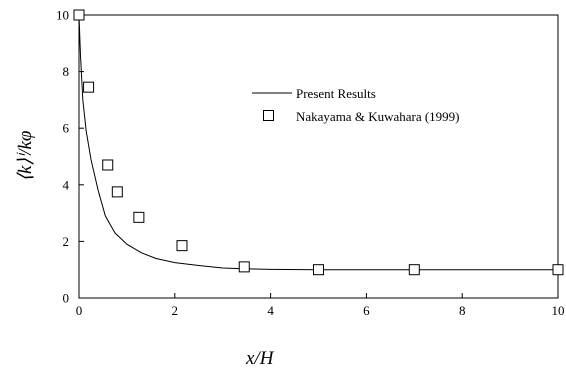  What do you see at coordinates (462, 310) in the screenshot?
I see `x-tick-label: 8` at bounding box center [462, 310].